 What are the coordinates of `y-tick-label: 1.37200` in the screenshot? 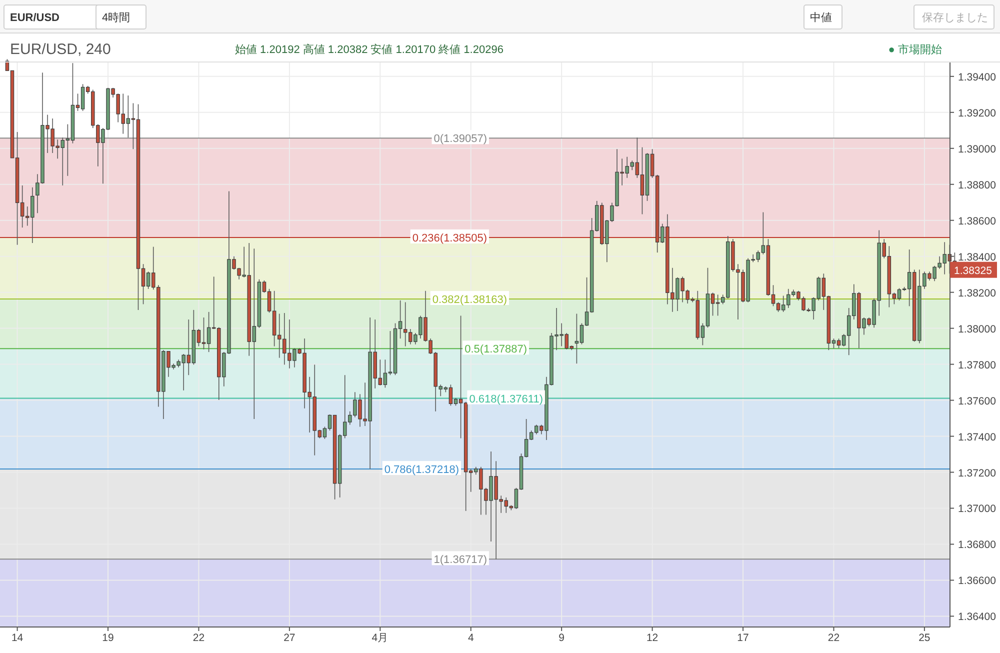 It's located at (977, 473).